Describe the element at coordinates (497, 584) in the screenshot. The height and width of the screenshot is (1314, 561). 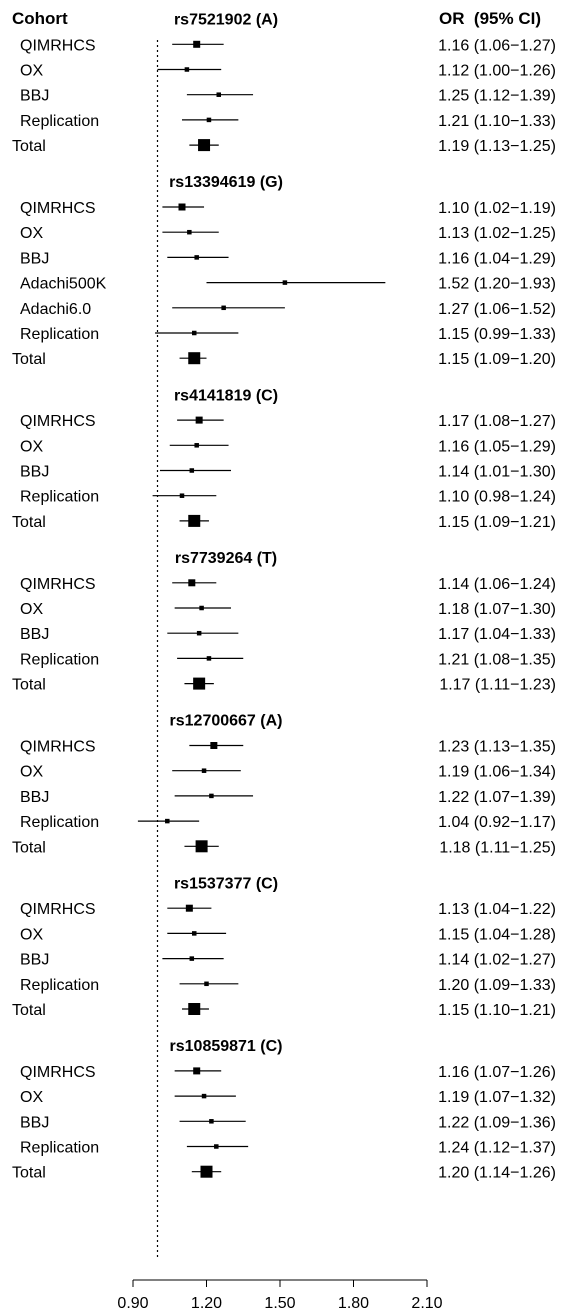
I see `or-ci-value: 1.14 (1.06−1.24)` at that location.